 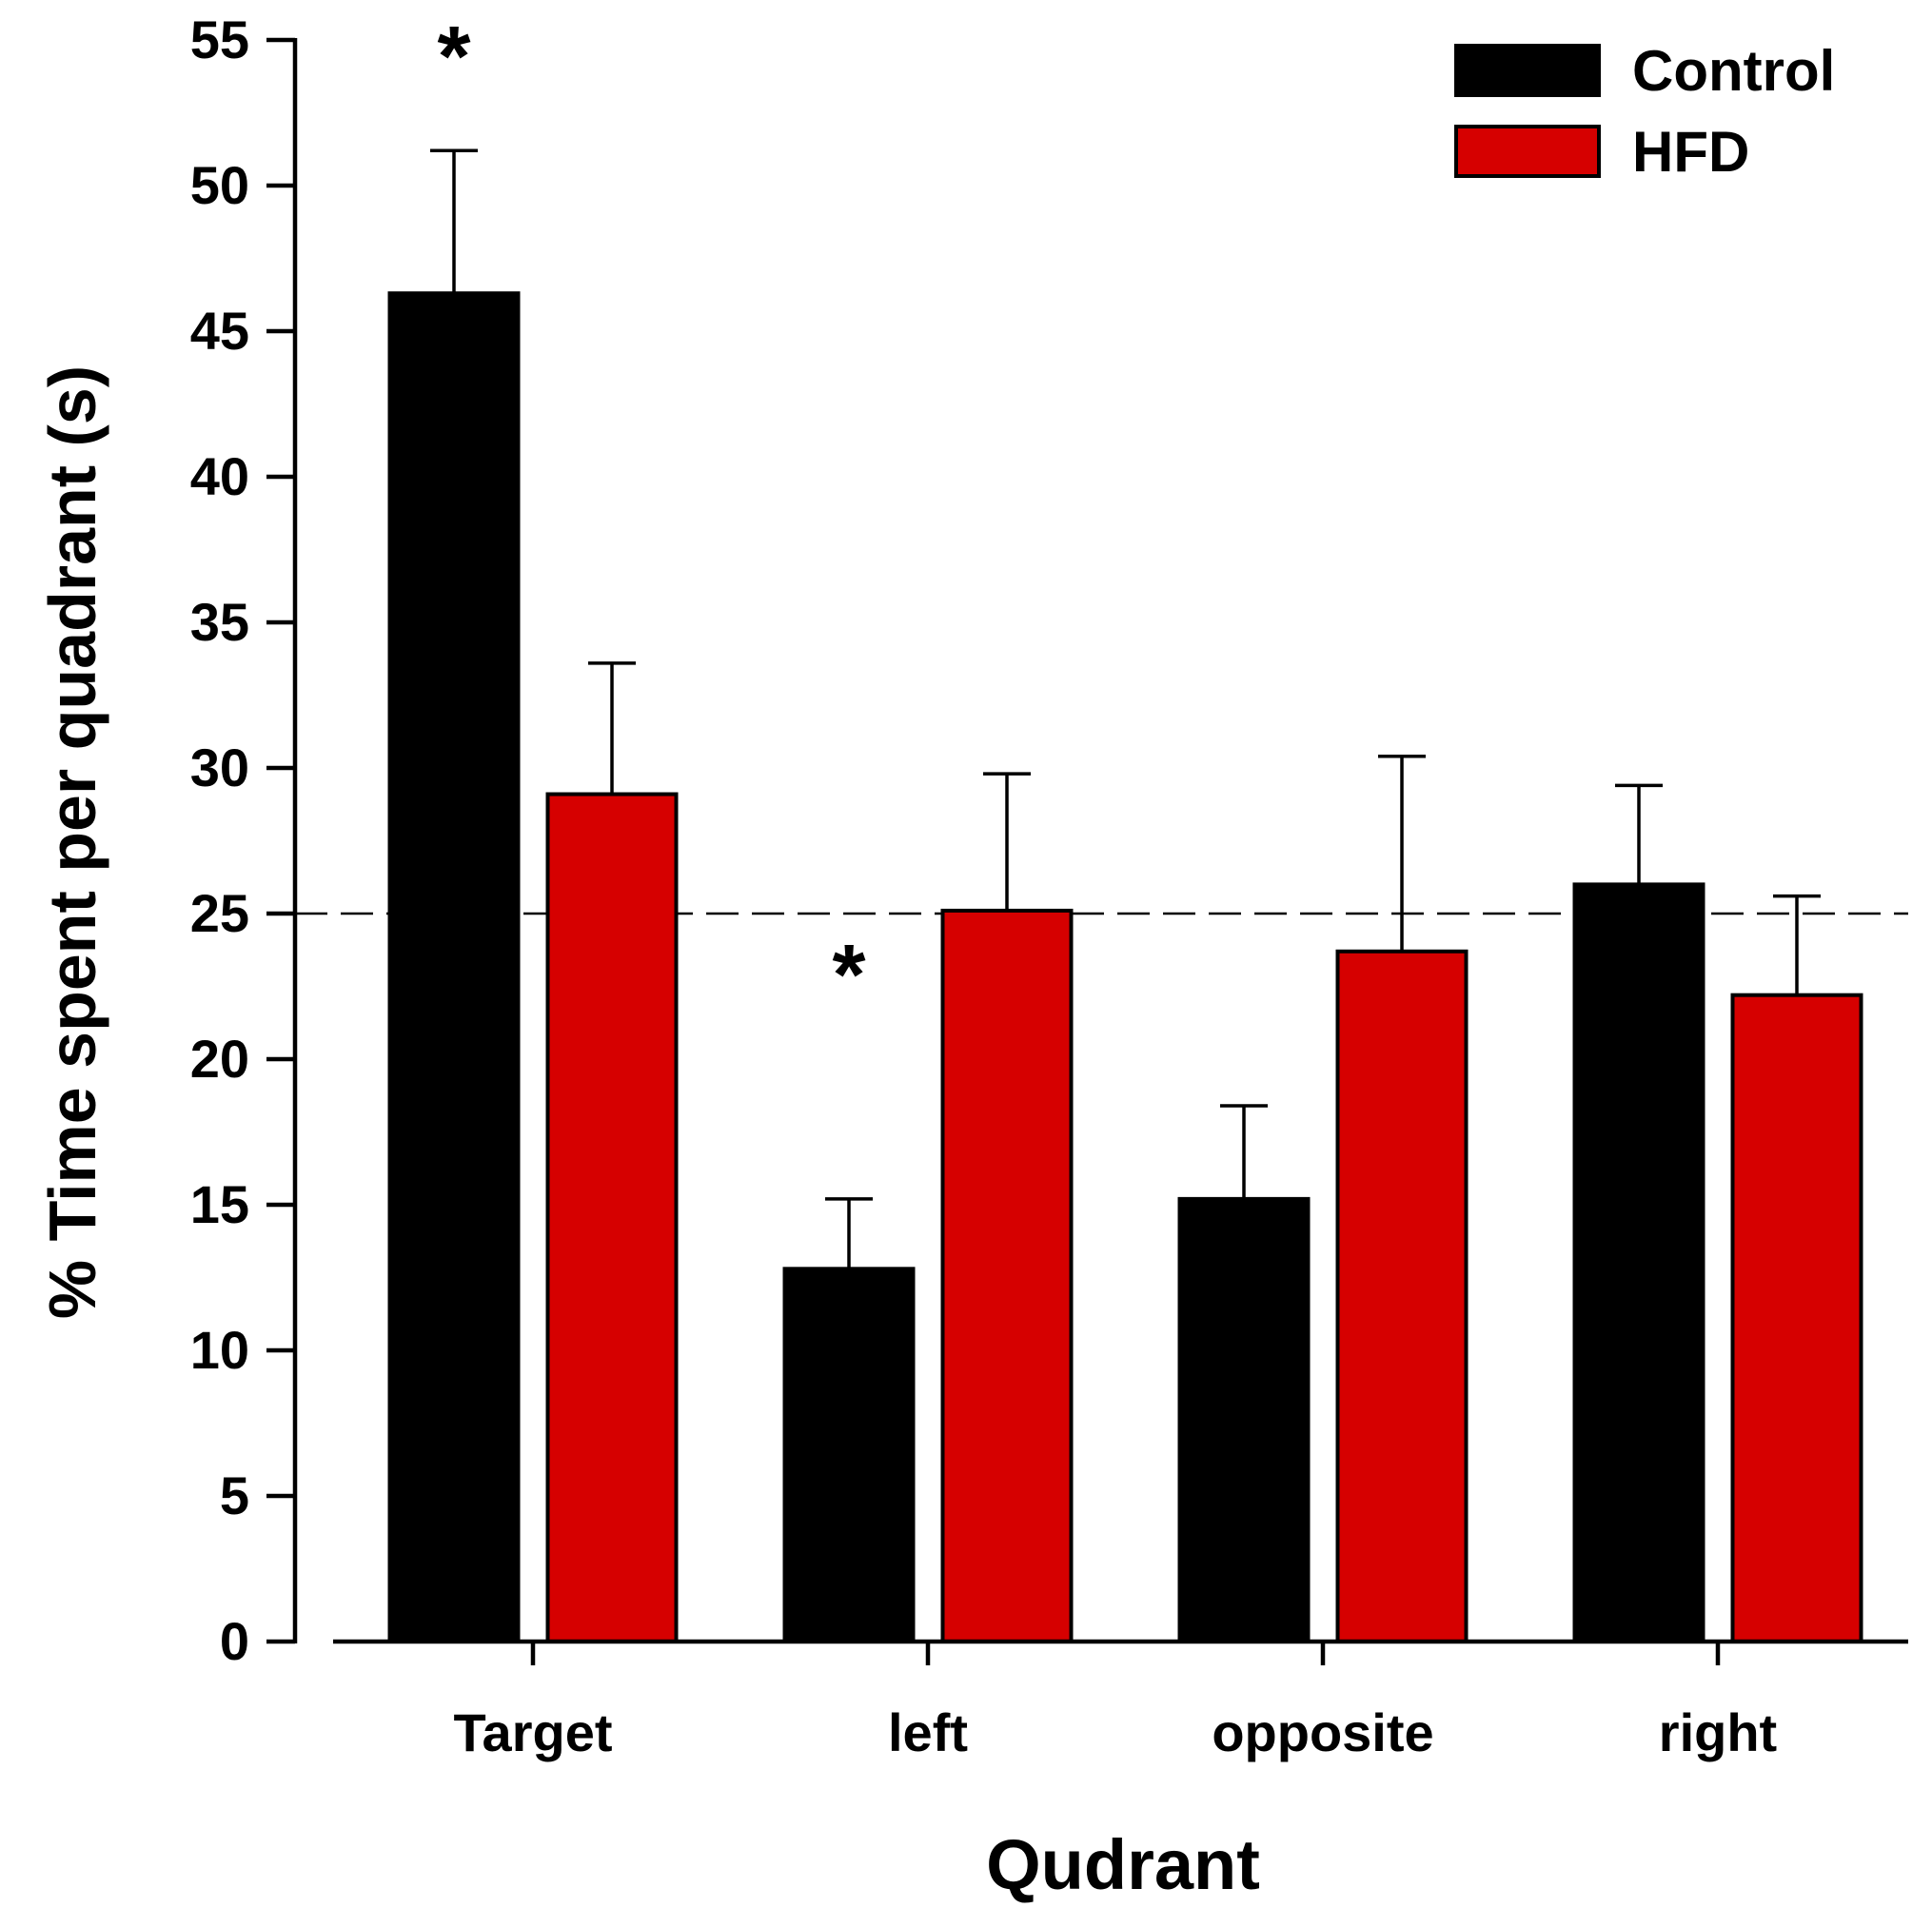 I want to click on x-tick-label-left: left, so click(x=928, y=1732).